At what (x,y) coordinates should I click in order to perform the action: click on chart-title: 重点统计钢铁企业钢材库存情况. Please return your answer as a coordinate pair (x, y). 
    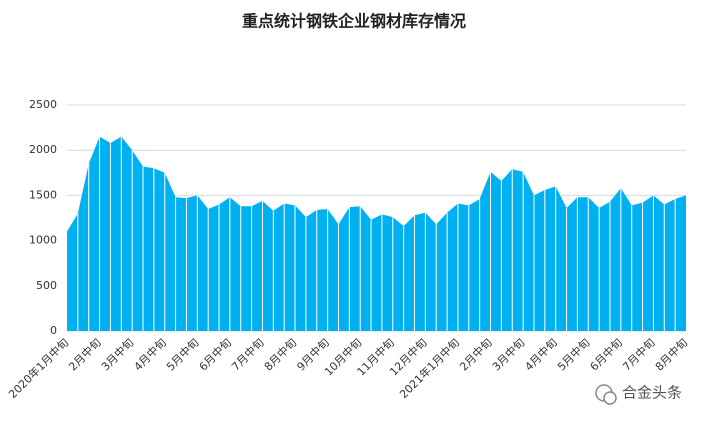
    Looking at the image, I should click on (354, 21).